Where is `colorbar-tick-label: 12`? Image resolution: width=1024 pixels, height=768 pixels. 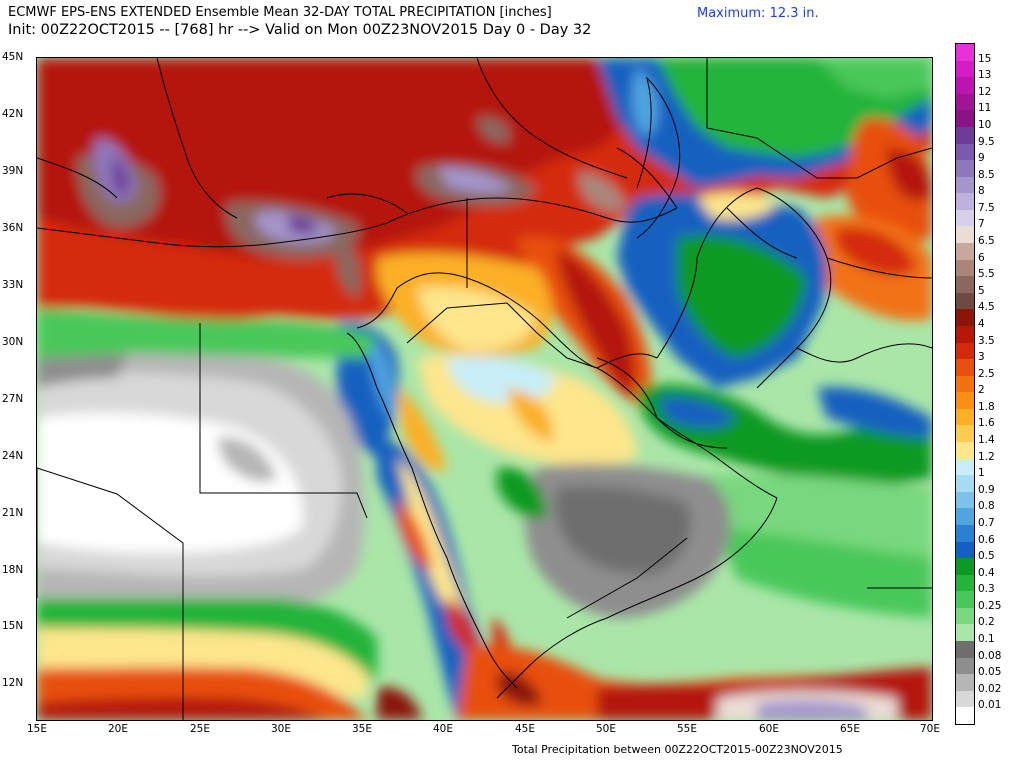 colorbar-tick-label: 12 is located at coordinates (985, 91).